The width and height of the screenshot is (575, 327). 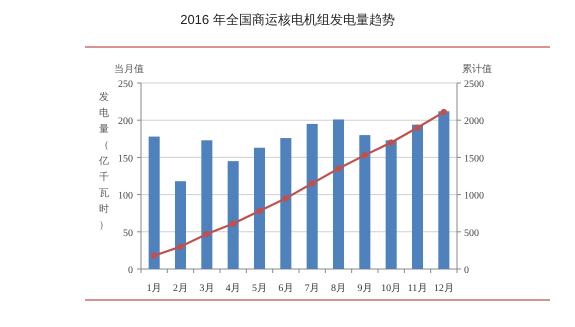 What do you see at coordinates (233, 288) in the screenshot?
I see `x-tick-label: 4月` at bounding box center [233, 288].